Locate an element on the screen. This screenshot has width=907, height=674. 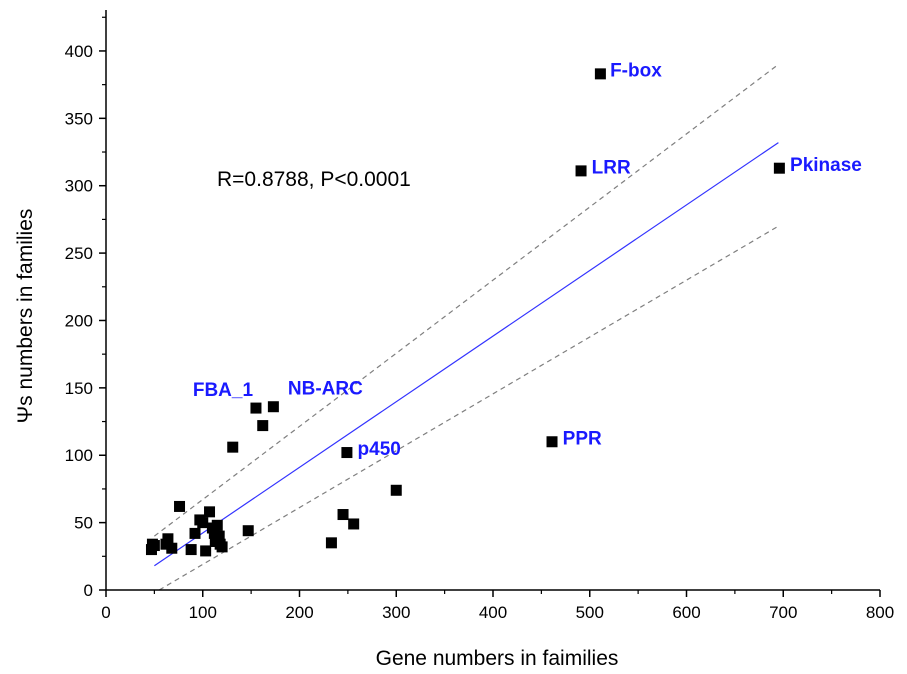
point-label: LRR is located at coordinates (611, 168).